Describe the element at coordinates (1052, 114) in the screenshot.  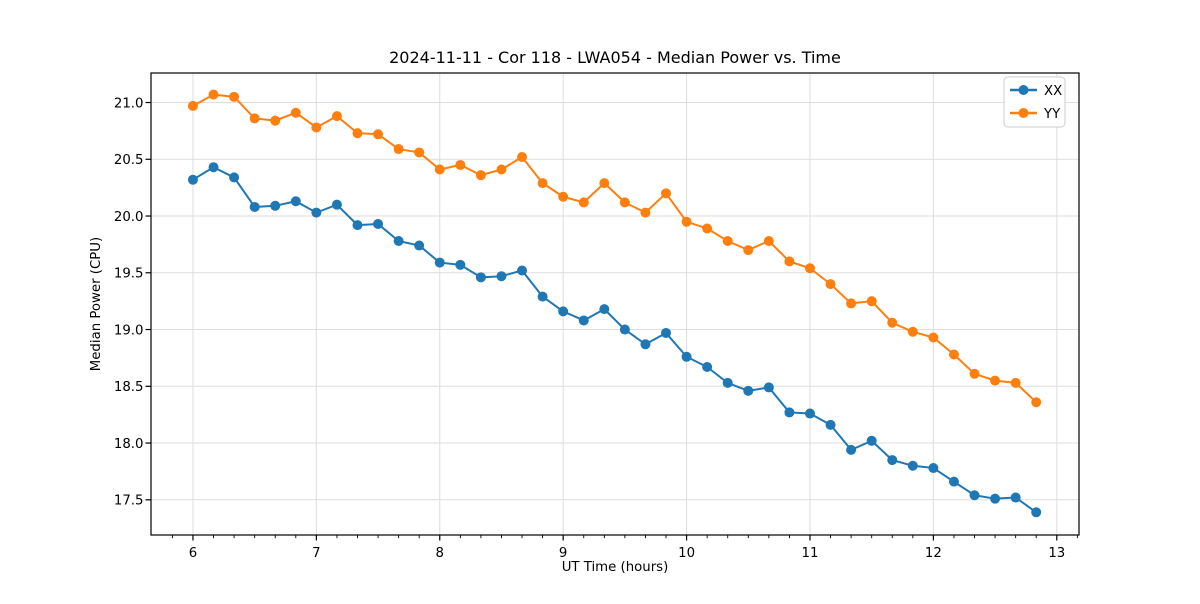
I see `legend-label-yy: YY` at that location.